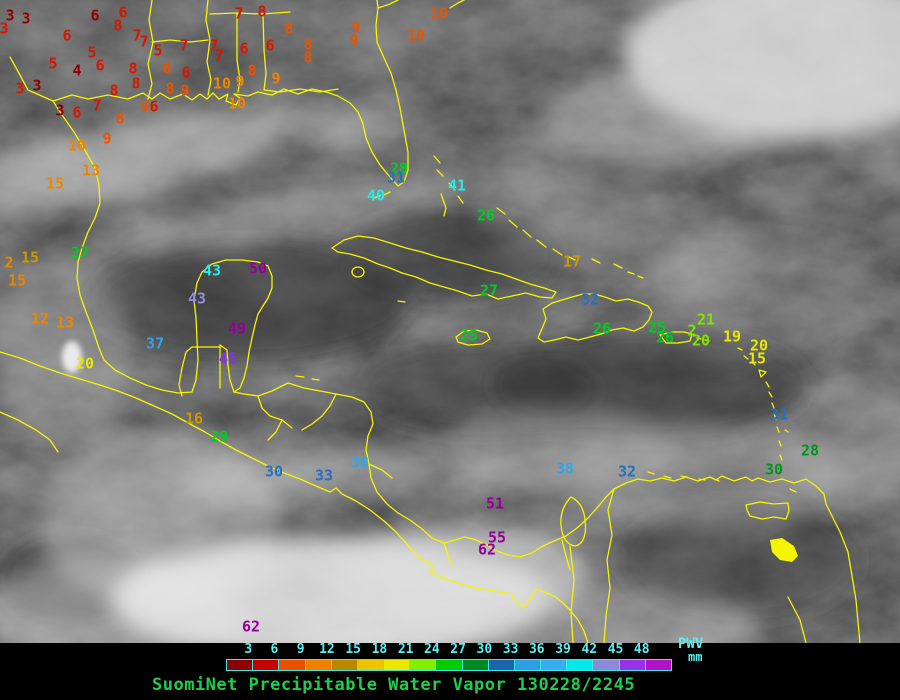  What do you see at coordinates (248, 649) in the screenshot?
I see `colorbar-tick: 3` at bounding box center [248, 649].